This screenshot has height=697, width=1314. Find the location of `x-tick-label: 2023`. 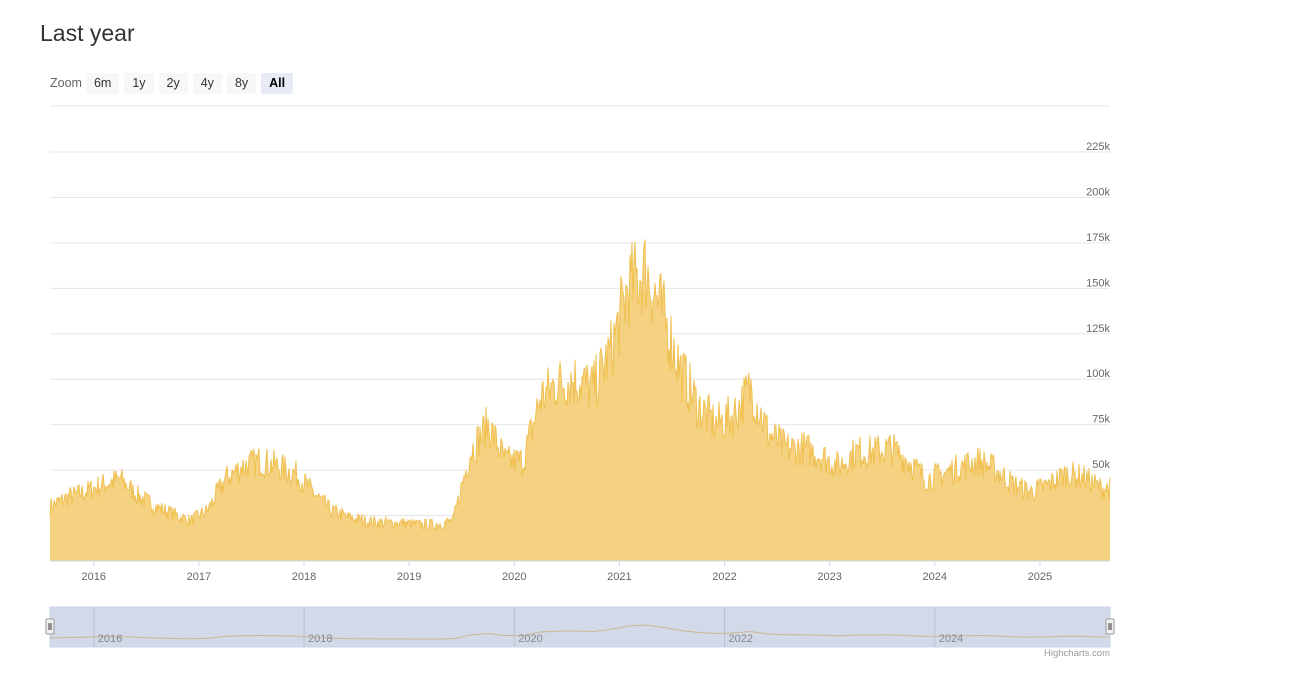

x-tick-label: 2023 is located at coordinates (829, 577).